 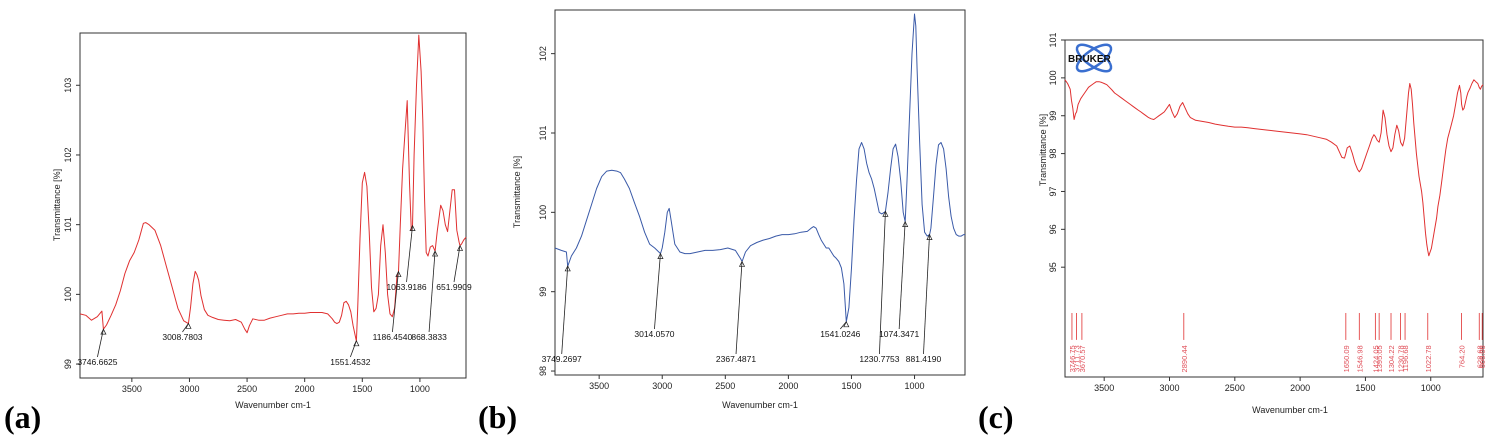 What do you see at coordinates (497, 417) in the screenshot?
I see `panel-letter-b: (b)` at bounding box center [497, 417].